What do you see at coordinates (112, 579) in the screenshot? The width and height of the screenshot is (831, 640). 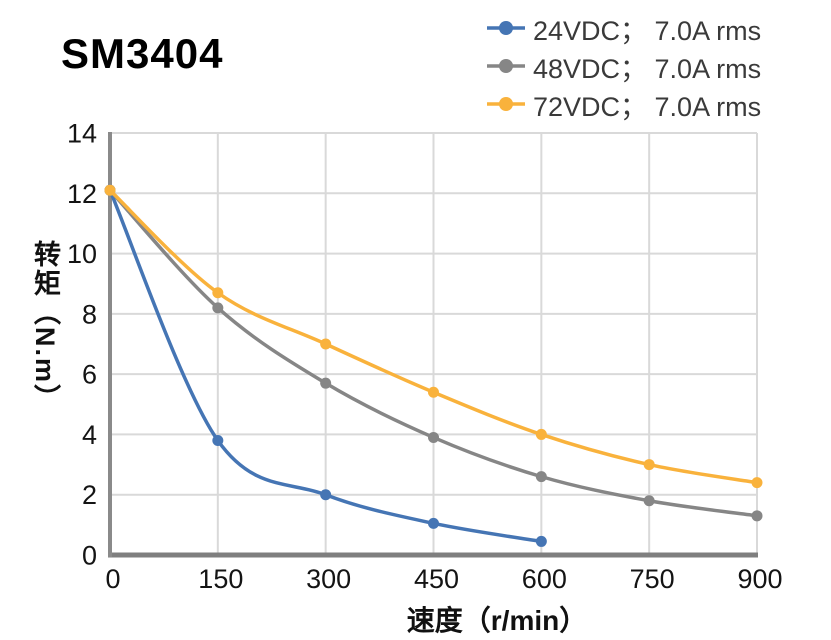 I see `x-tick-label-0: 0` at bounding box center [112, 579].